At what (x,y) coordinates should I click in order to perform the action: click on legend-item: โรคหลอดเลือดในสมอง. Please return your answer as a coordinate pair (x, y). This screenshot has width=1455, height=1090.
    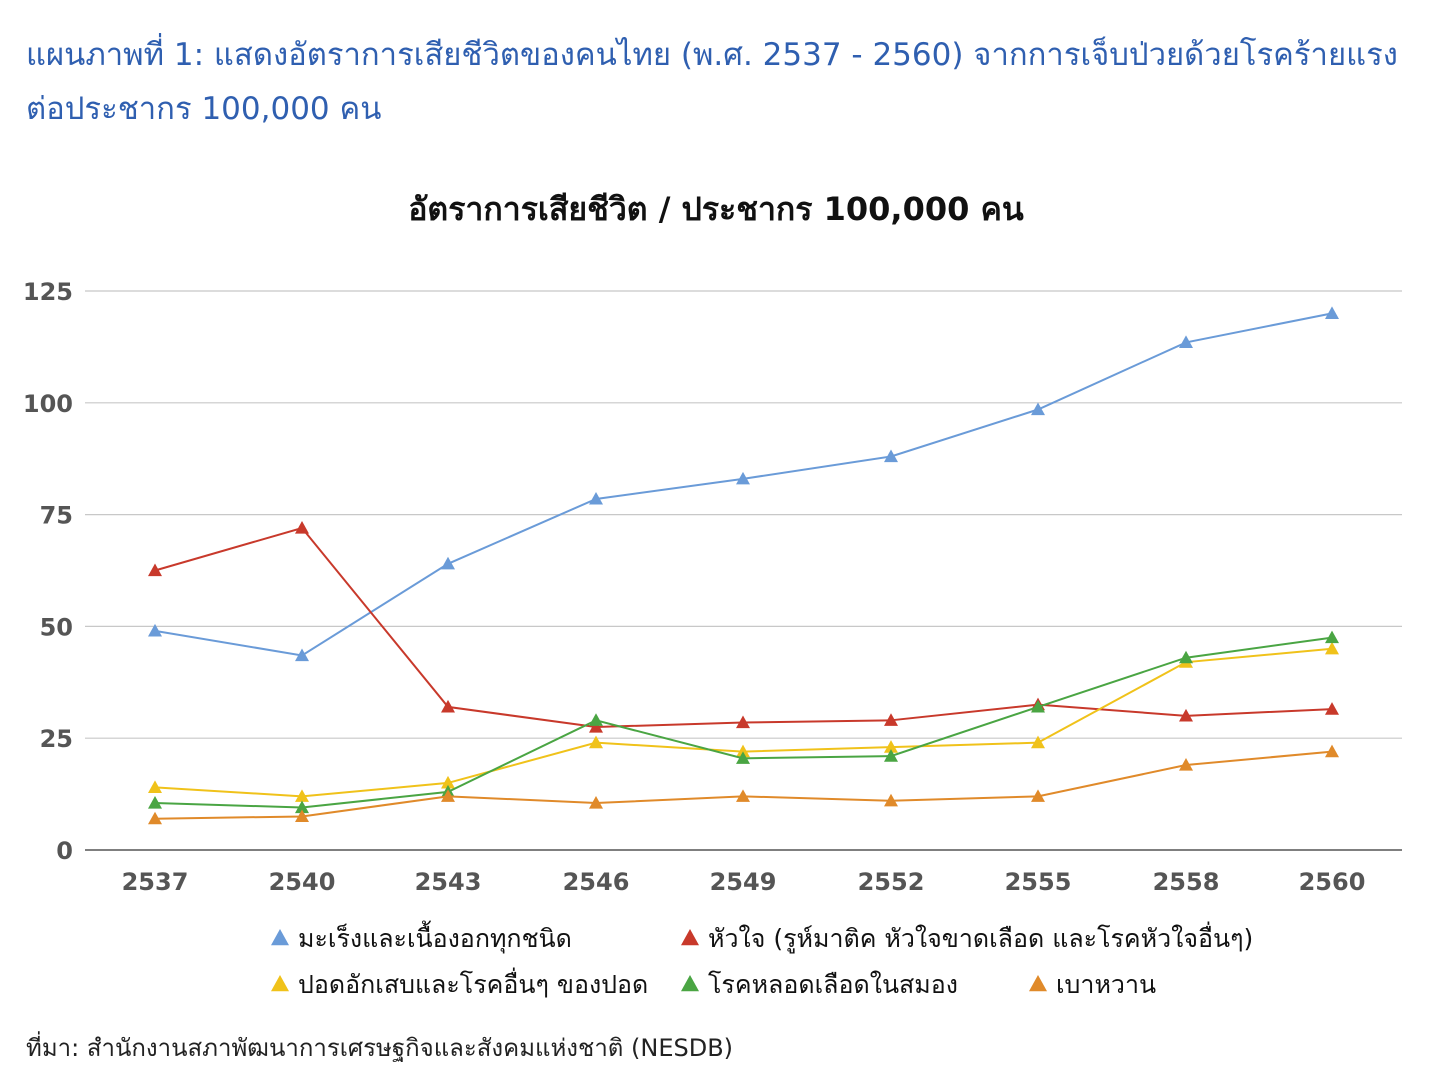
    Looking at the image, I should click on (819, 984).